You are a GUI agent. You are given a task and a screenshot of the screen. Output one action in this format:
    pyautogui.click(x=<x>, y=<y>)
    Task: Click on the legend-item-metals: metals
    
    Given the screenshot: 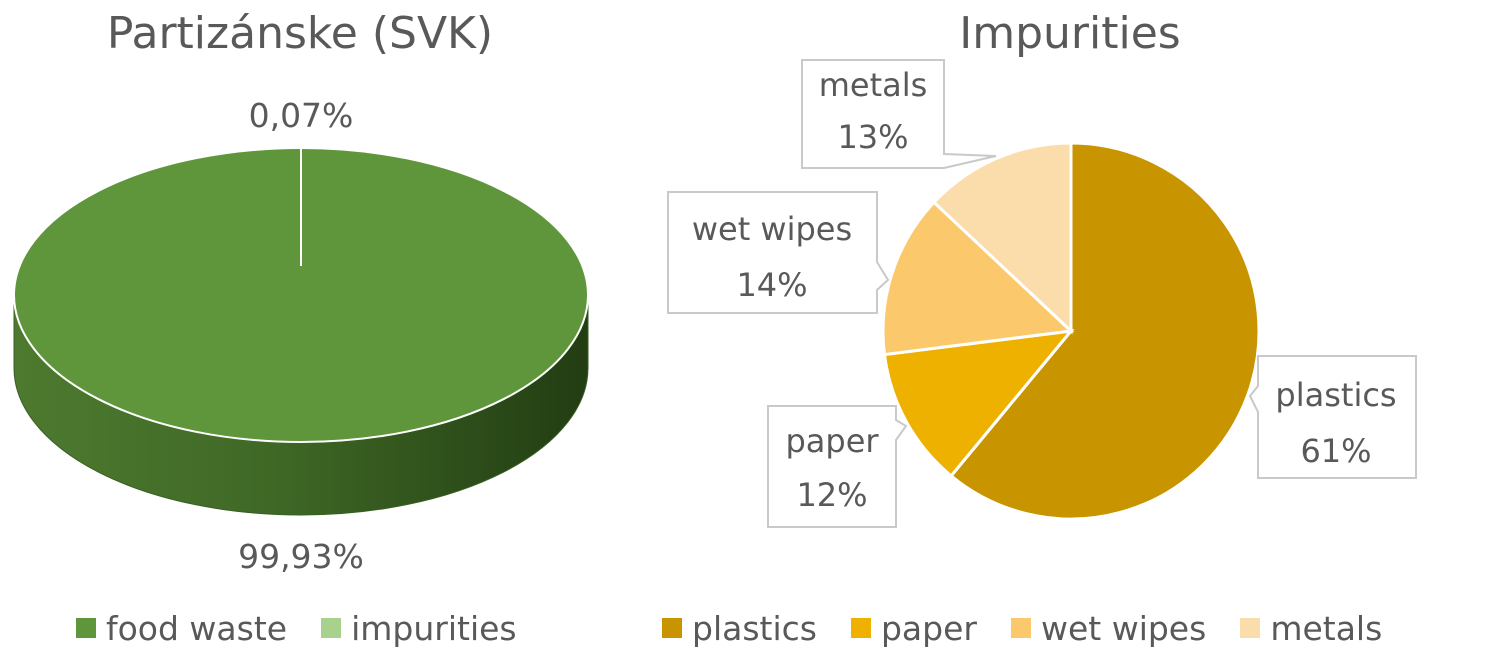 What is the action you would take?
    pyautogui.click(x=1311, y=628)
    